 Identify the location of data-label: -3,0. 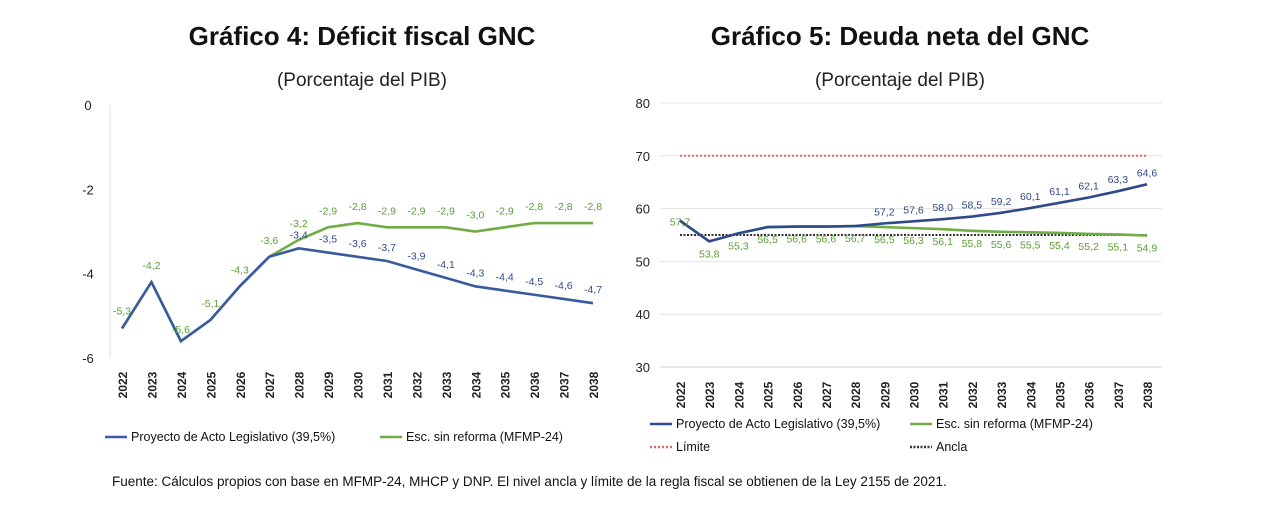
(475, 216).